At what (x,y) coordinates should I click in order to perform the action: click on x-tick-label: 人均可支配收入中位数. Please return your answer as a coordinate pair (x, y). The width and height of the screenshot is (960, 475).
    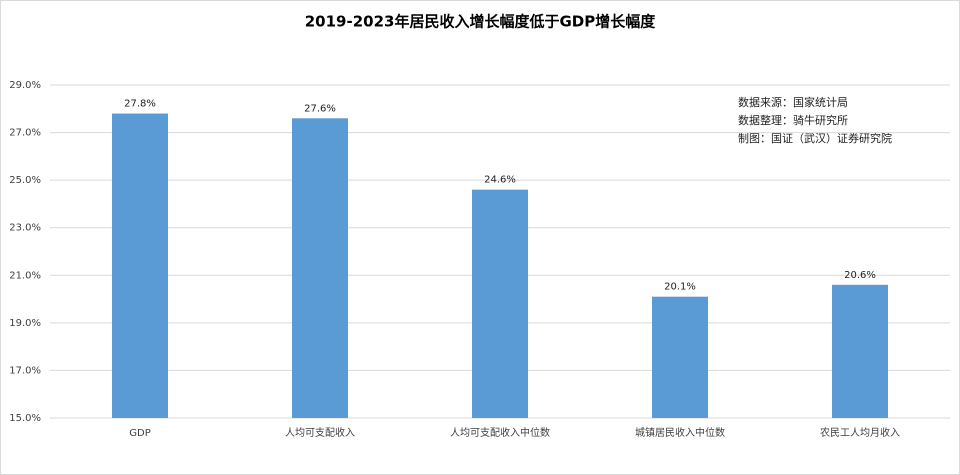
    Looking at the image, I should click on (500, 432).